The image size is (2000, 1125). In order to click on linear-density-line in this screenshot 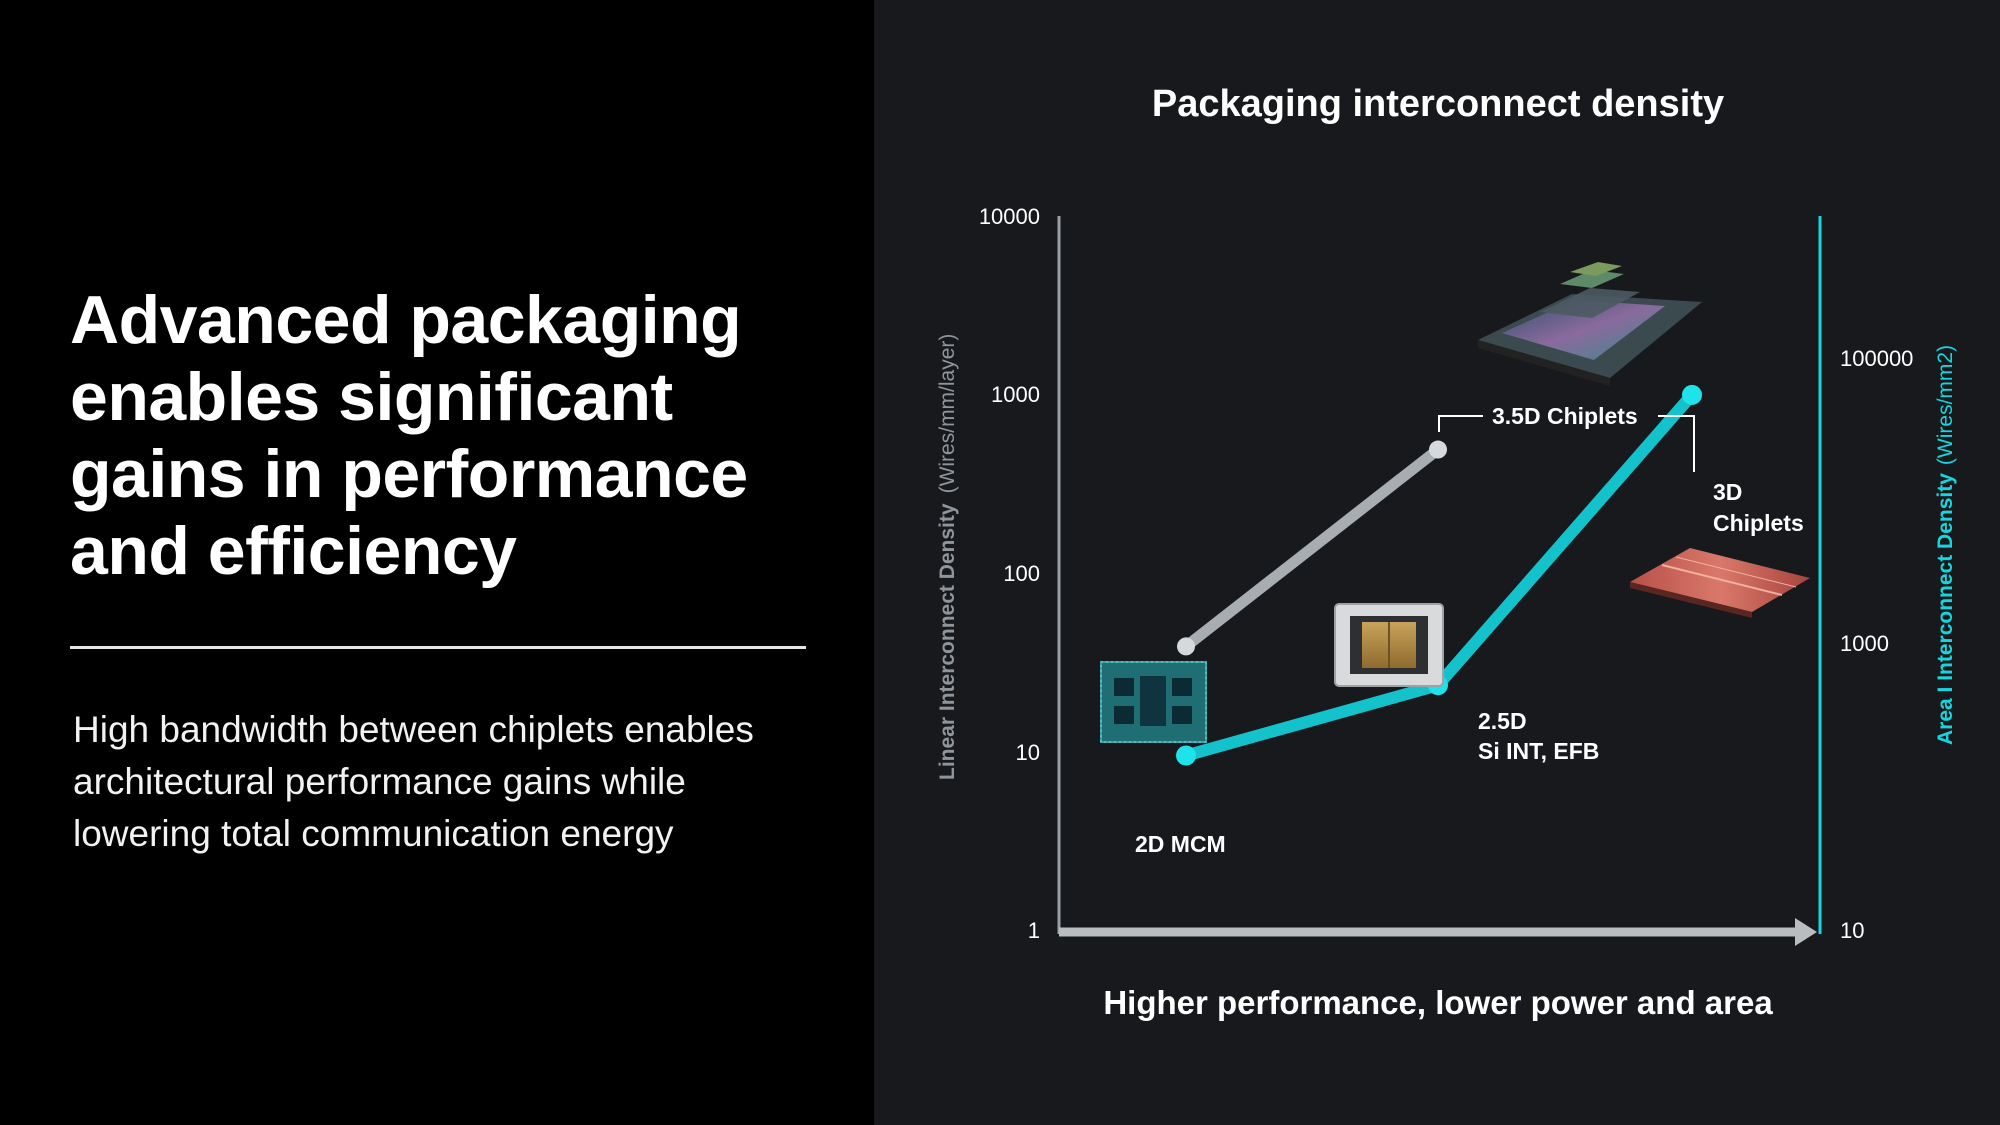, I will do `click(1312, 548)`.